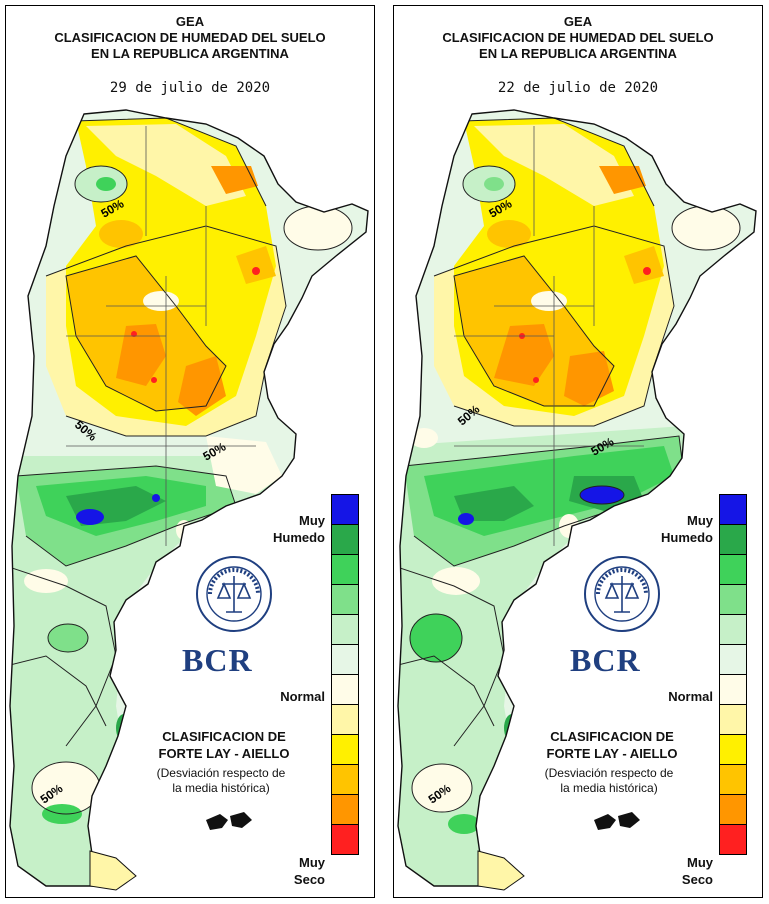 The width and height of the screenshot is (769, 904). What do you see at coordinates (190, 88) in the screenshot?
I see `map-date: 29 de julio de 2020` at bounding box center [190, 88].